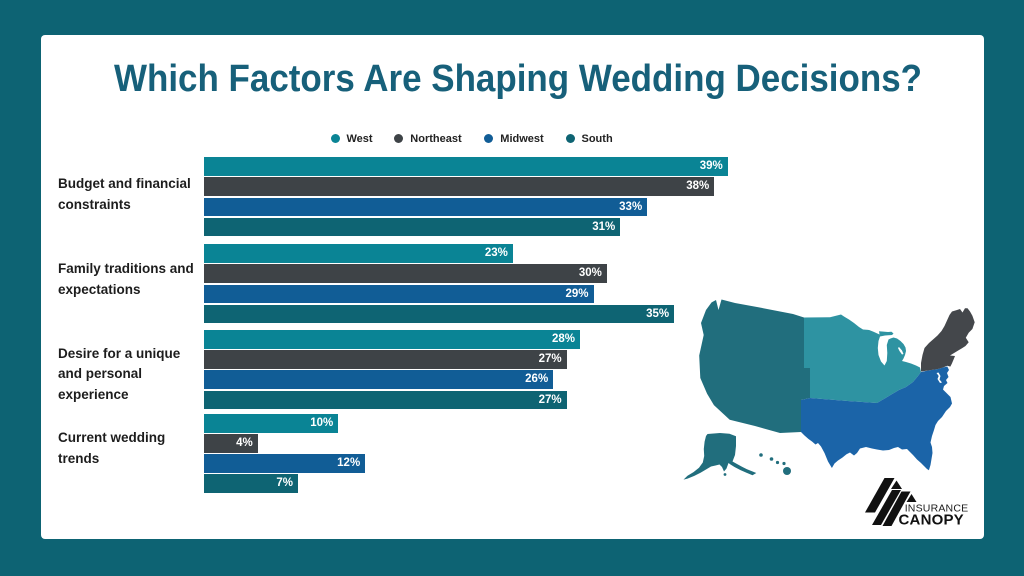 This screenshot has width=1024, height=576. What do you see at coordinates (931, 520) in the screenshot?
I see `svg-text: CANOPY` at bounding box center [931, 520].